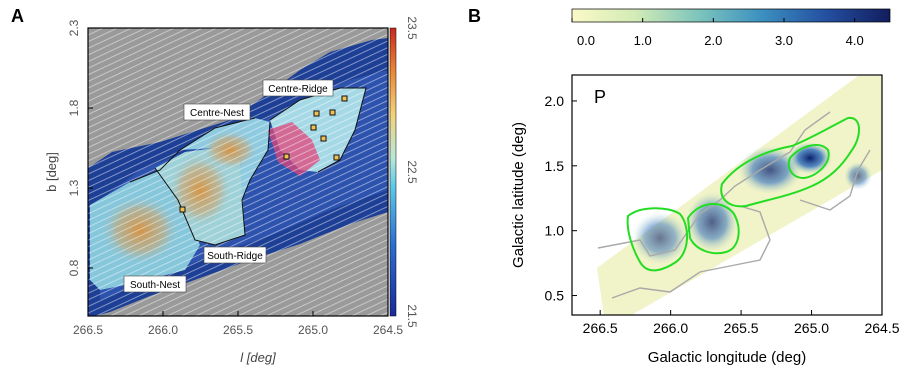 The image size is (914, 375). I want to click on panel-b-colorbar-ticks: 0.0 1.0 2.0 3.0 4.0, so click(717, 33).